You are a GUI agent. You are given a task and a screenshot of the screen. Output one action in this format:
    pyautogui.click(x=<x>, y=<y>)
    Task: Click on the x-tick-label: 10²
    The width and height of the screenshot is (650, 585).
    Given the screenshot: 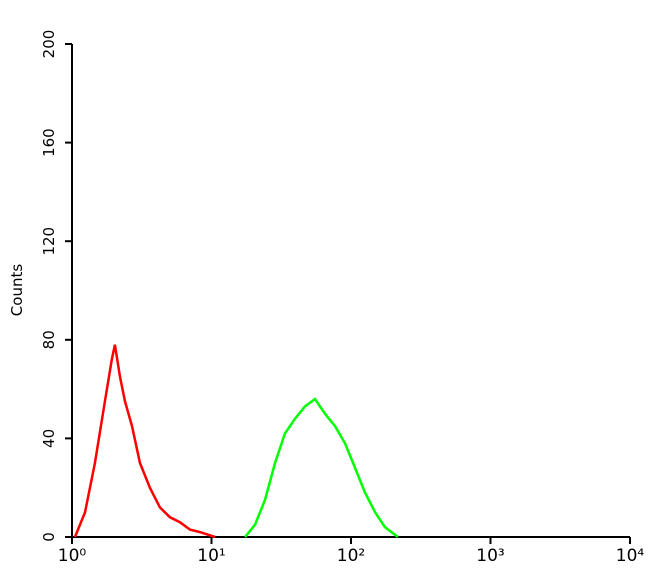 What is the action you would take?
    pyautogui.click(x=351, y=556)
    